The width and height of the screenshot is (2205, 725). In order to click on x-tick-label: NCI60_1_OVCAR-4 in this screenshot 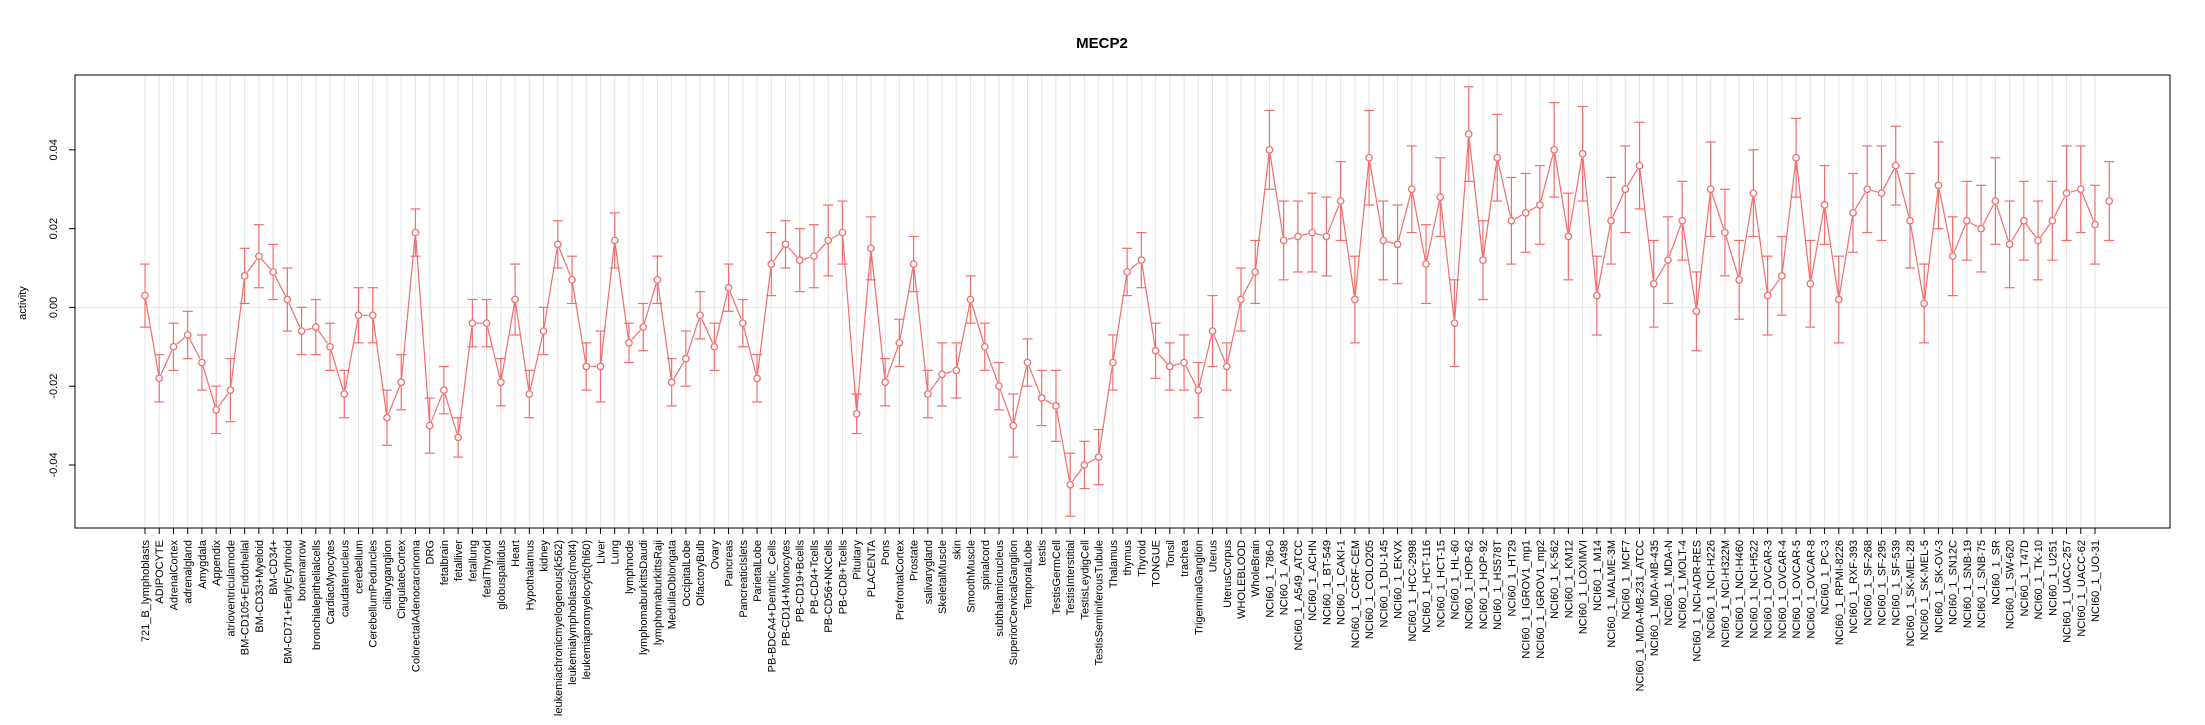, I will do `click(1783, 589)`.